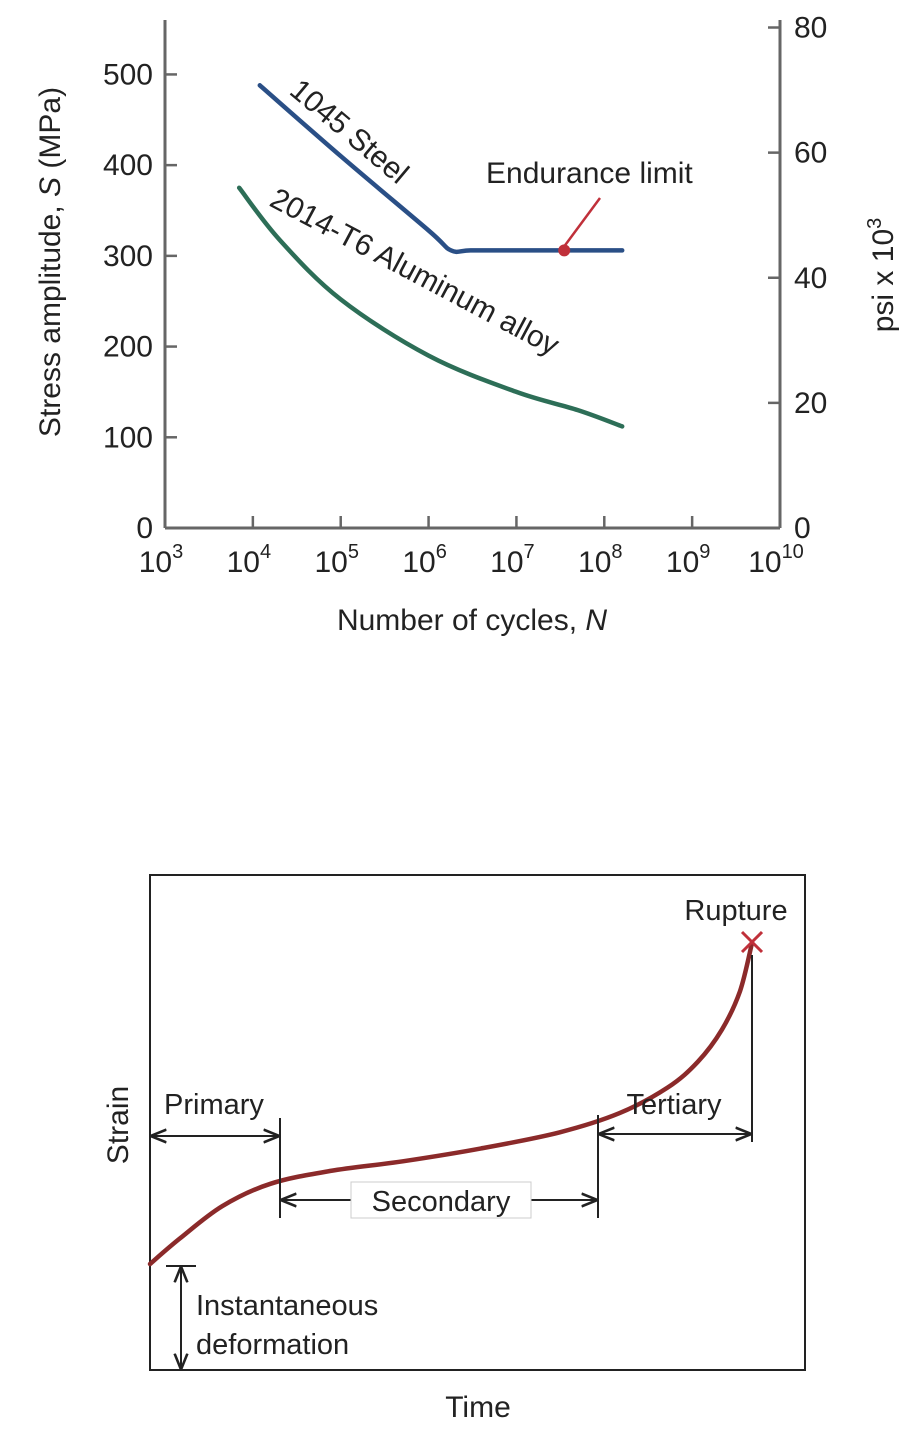 This screenshot has height=1432, width=916. Describe the element at coordinates (430, 307) in the screenshot. I see `series-line-aluminum` at that location.